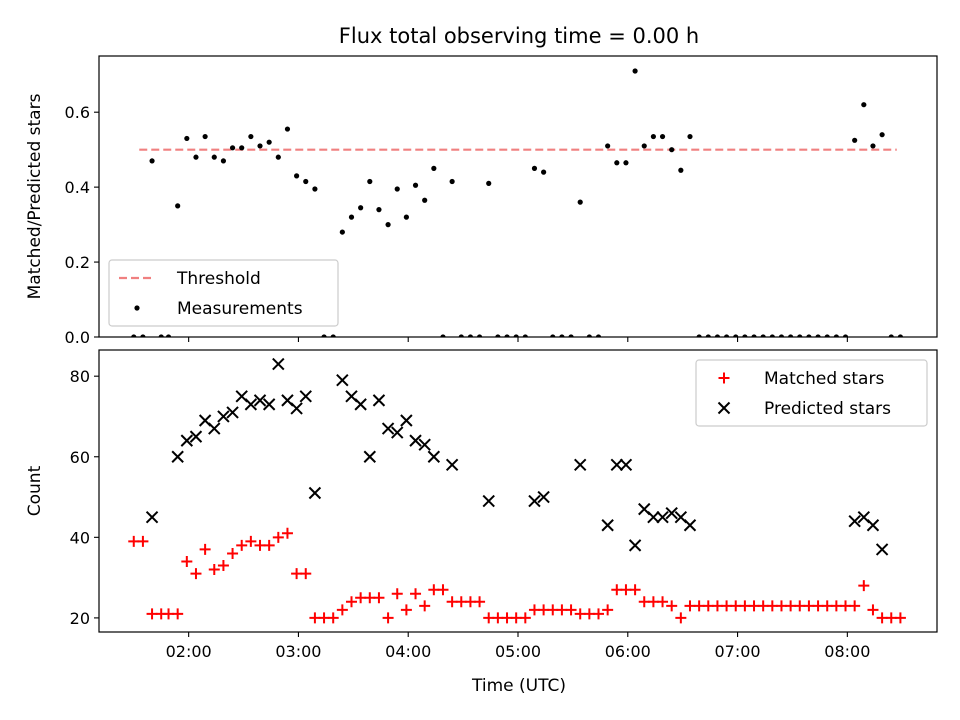  What do you see at coordinates (240, 309) in the screenshot?
I see `legend-label: Measurements` at bounding box center [240, 309].